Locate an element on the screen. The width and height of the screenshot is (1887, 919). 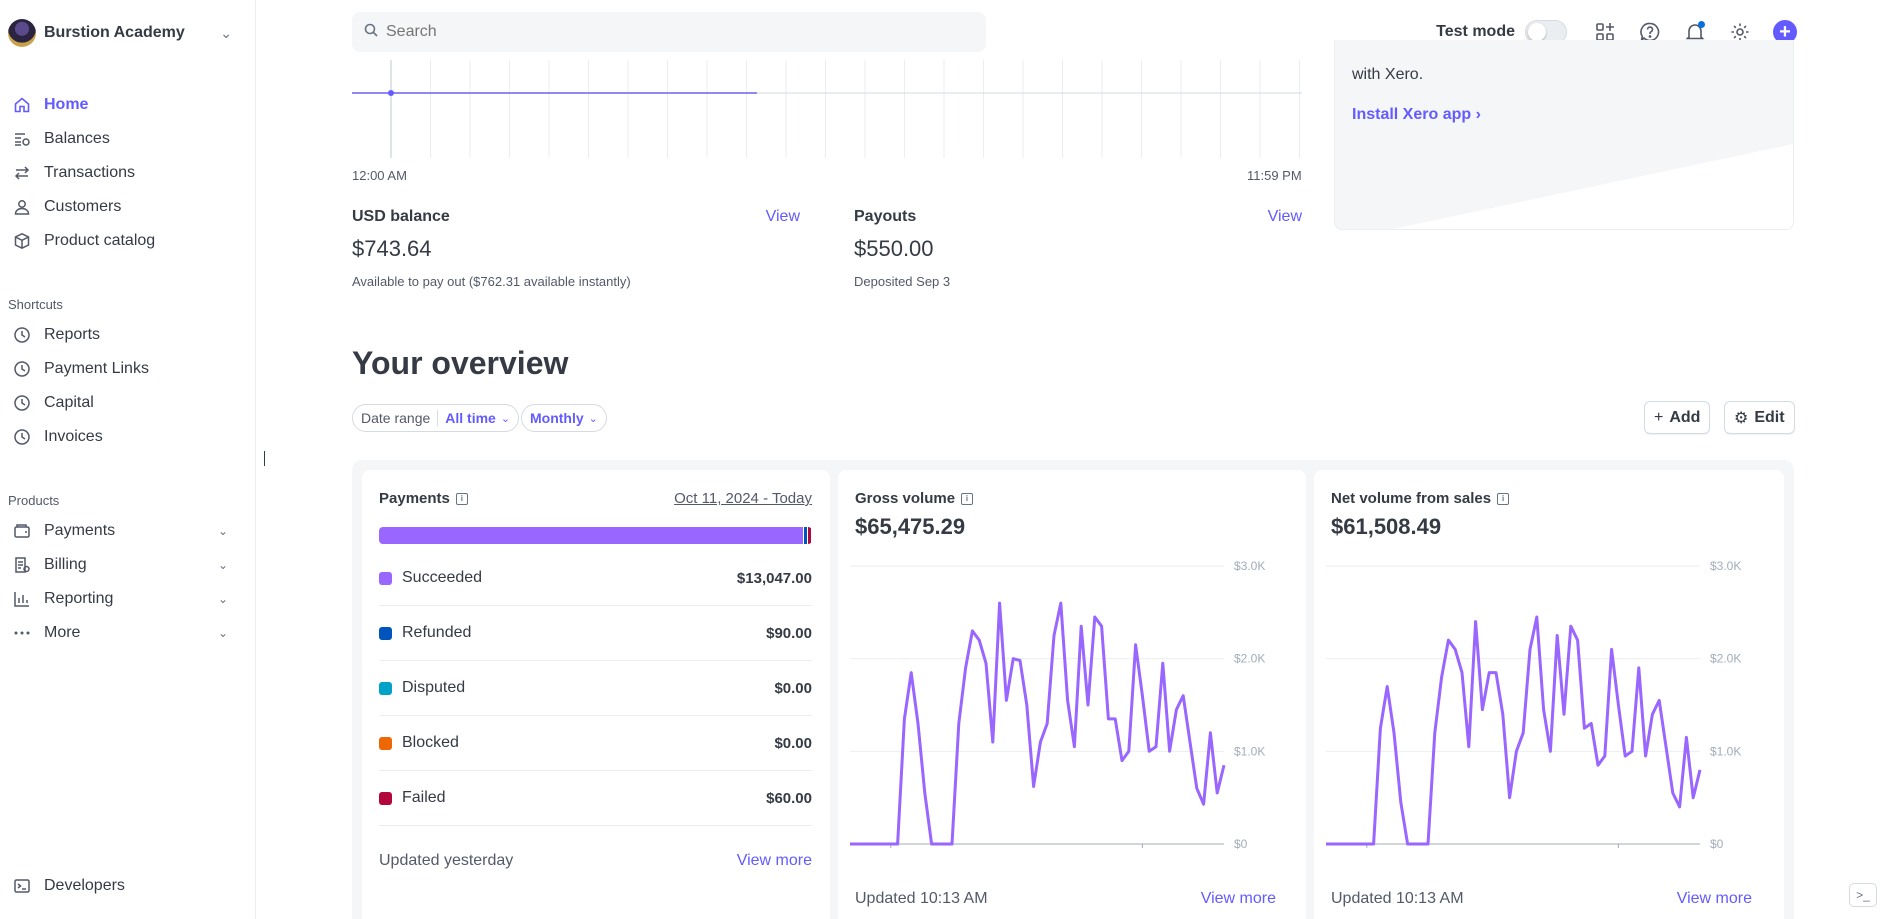
add-widget-button: + Add is located at coordinates (1677, 417).